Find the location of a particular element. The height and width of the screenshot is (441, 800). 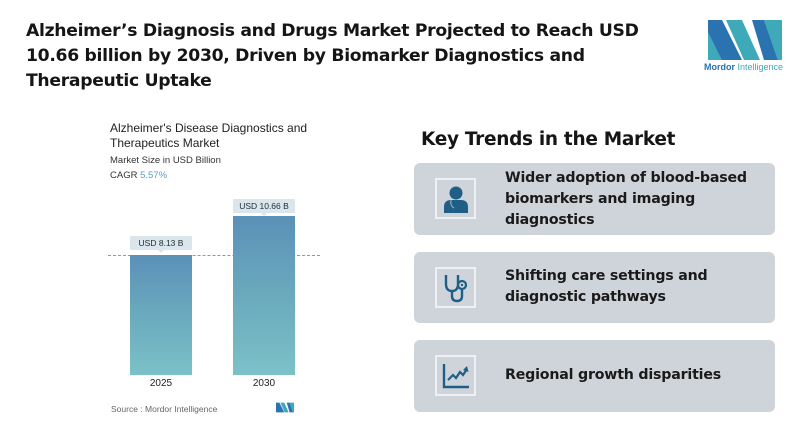

bar-2025 is located at coordinates (161, 315).